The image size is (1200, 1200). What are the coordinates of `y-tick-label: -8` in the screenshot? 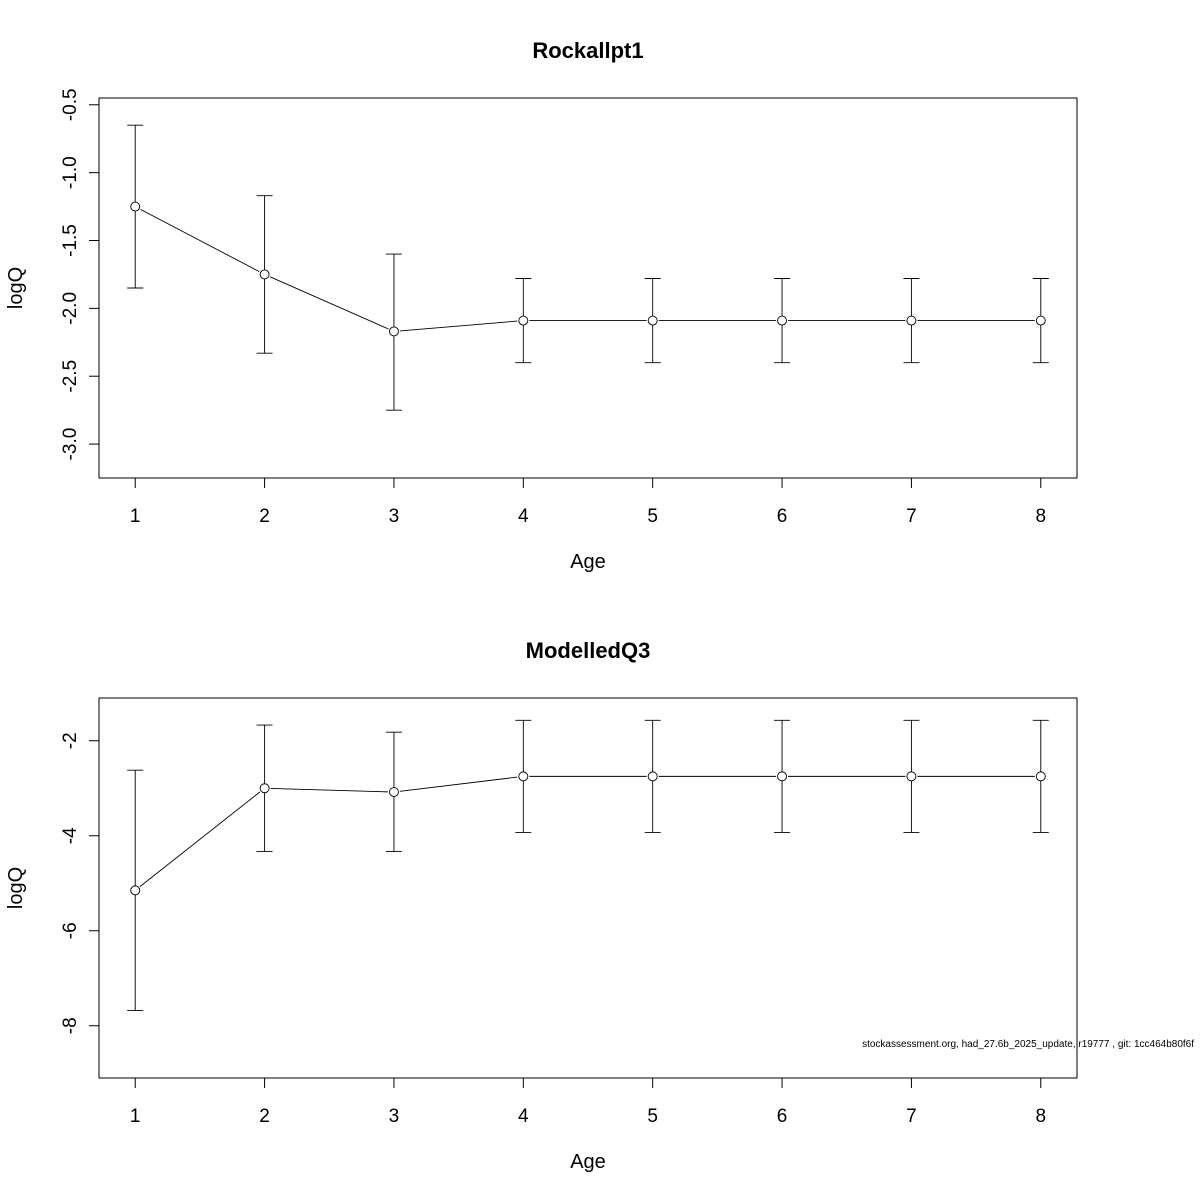 It's located at (70, 1025).